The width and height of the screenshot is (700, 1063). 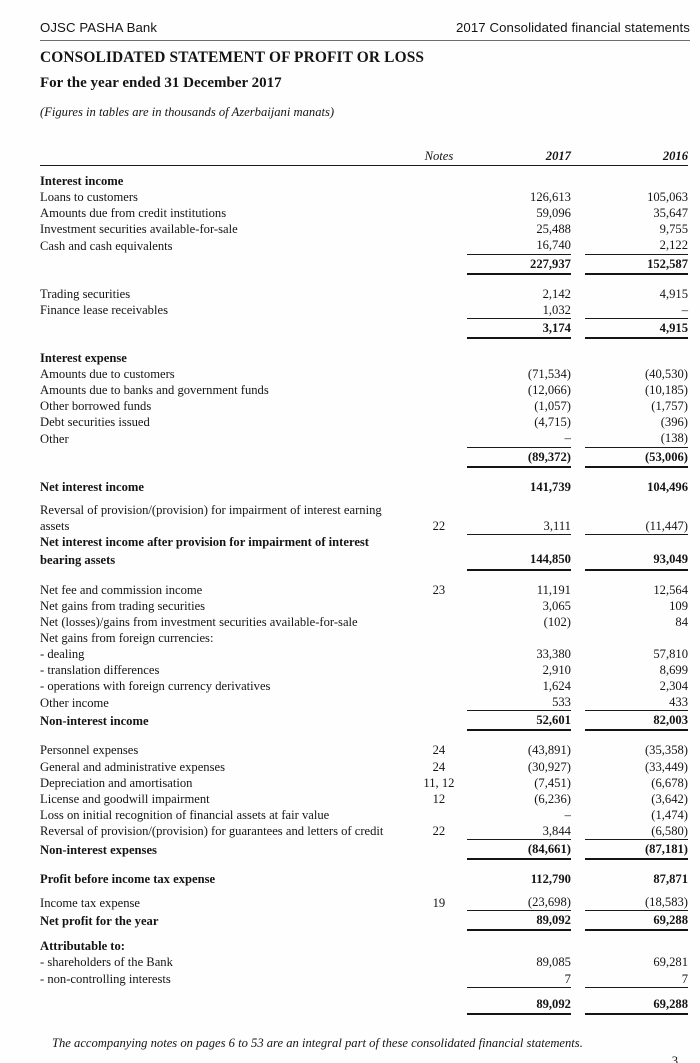 What do you see at coordinates (89, 750) in the screenshot?
I see `row-label: Personnel expenses` at bounding box center [89, 750].